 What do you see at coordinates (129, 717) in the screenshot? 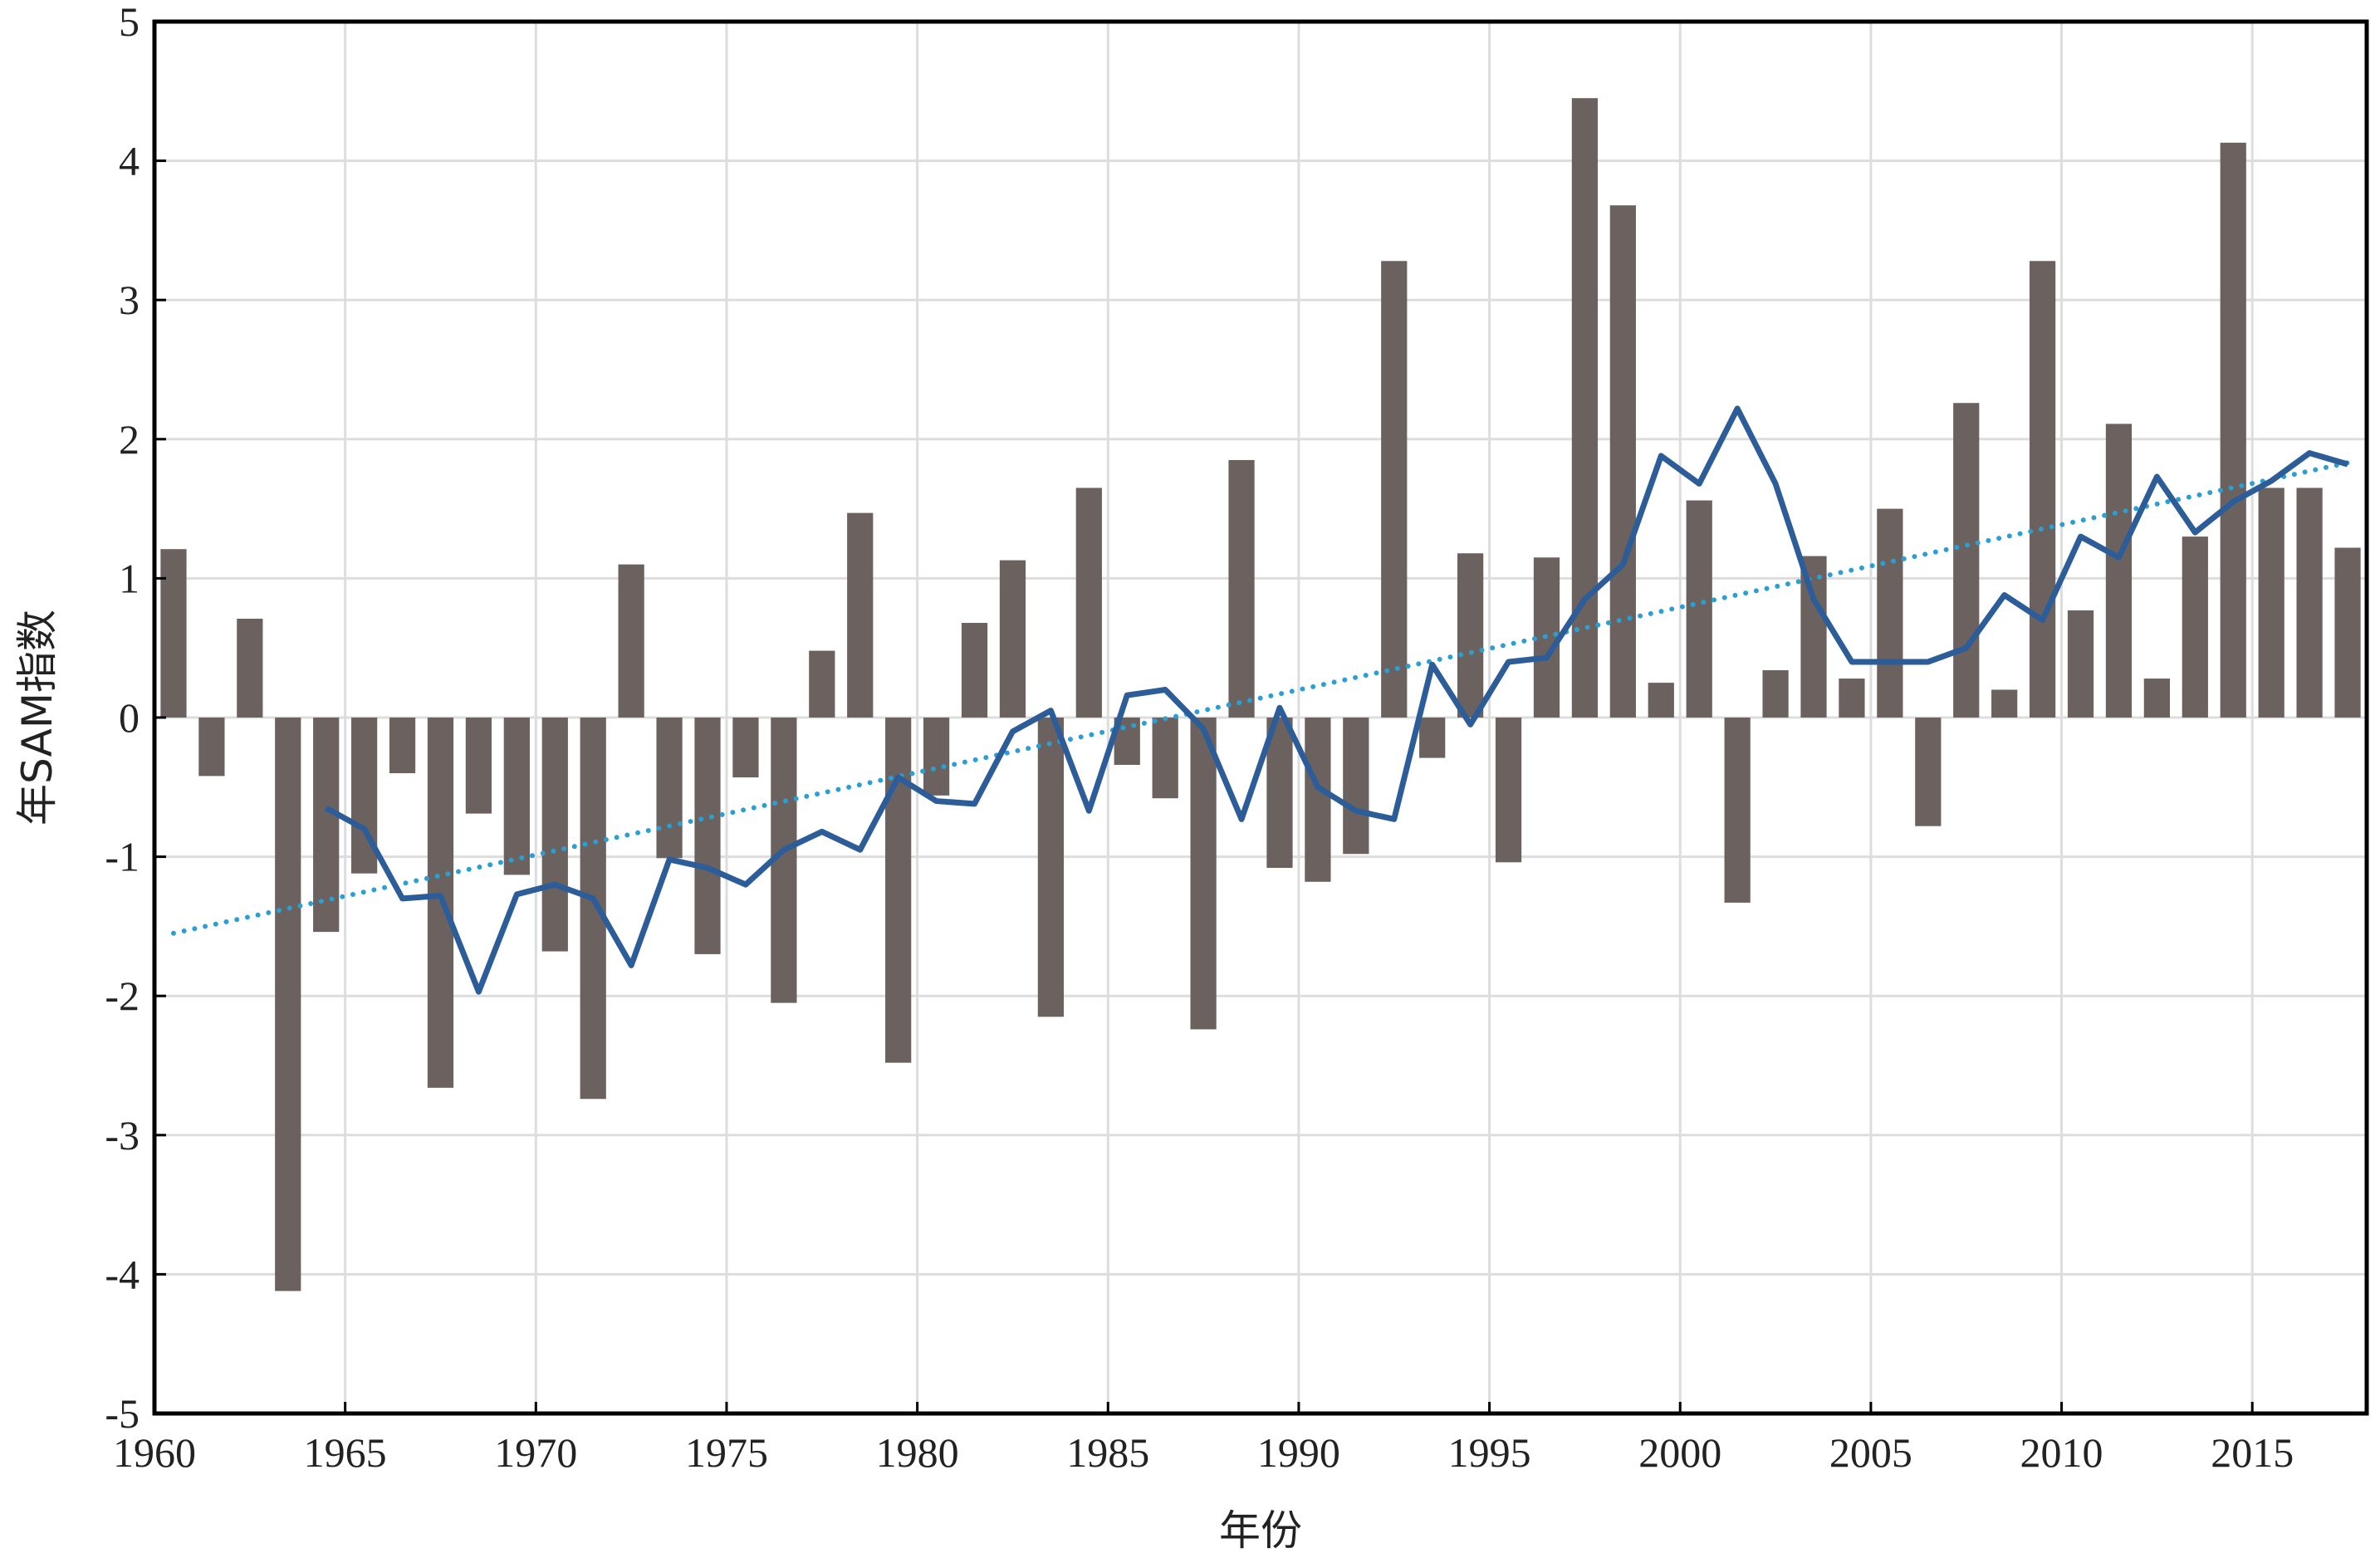
I see `y-tick-label: 0` at bounding box center [129, 717].